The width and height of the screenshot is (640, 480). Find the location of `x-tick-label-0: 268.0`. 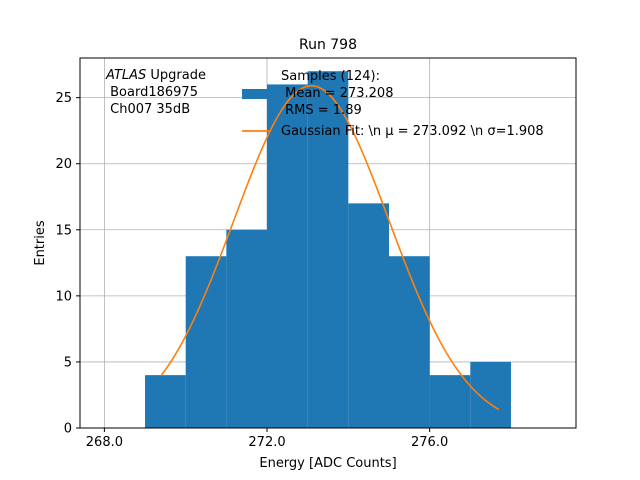

x-tick-label-0: 268.0 is located at coordinates (104, 442).